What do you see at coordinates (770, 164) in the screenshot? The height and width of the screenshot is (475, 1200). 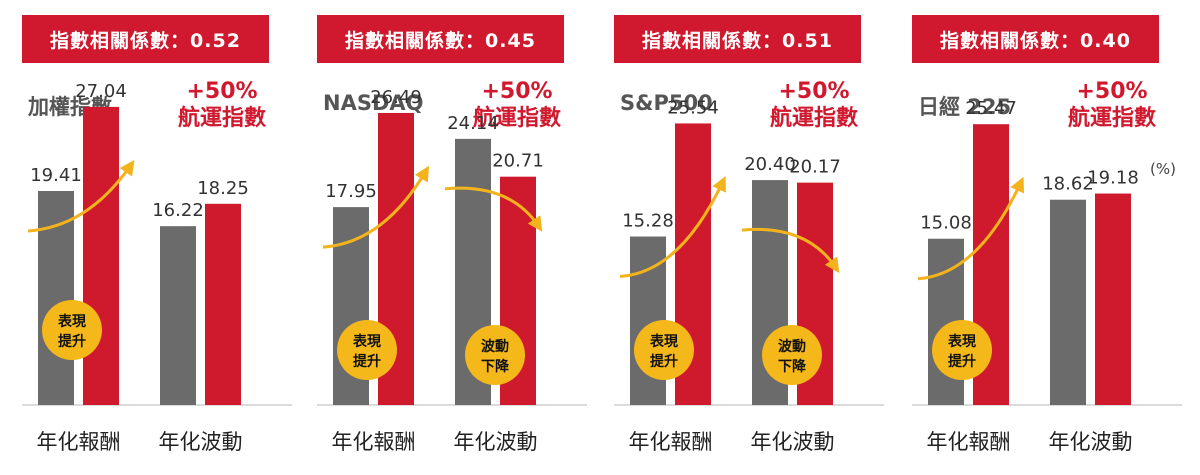 I see `value-label: 20.40` at bounding box center [770, 164].